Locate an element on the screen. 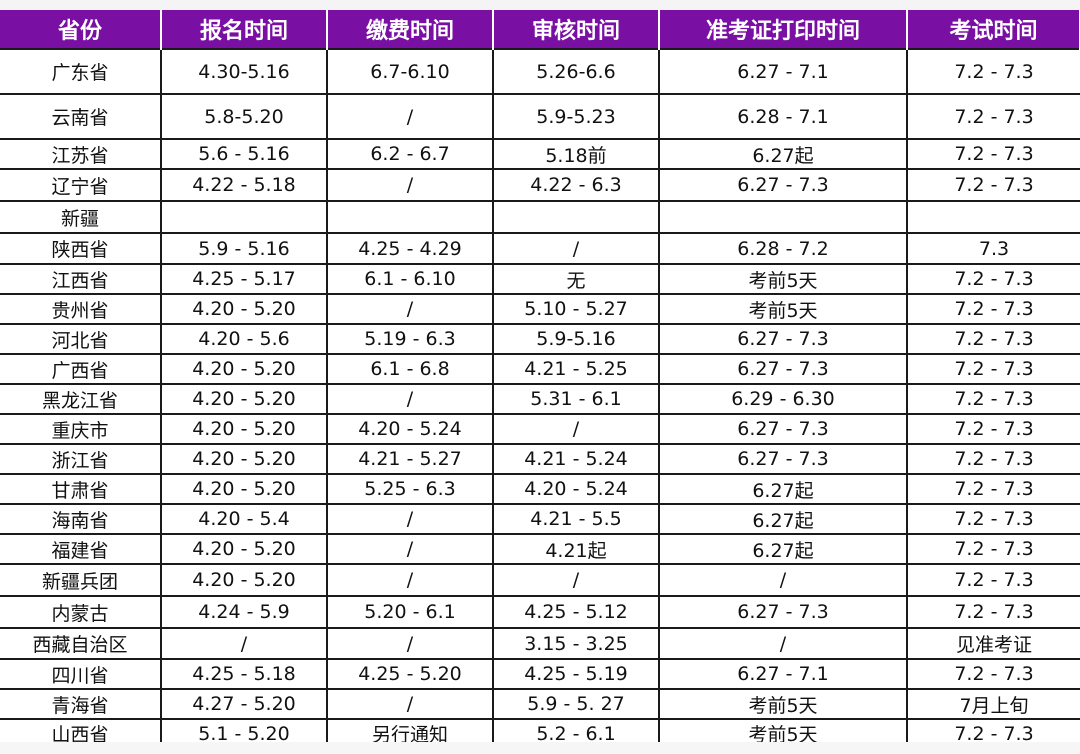  province-cell: 陕西省 is located at coordinates (81, 248).